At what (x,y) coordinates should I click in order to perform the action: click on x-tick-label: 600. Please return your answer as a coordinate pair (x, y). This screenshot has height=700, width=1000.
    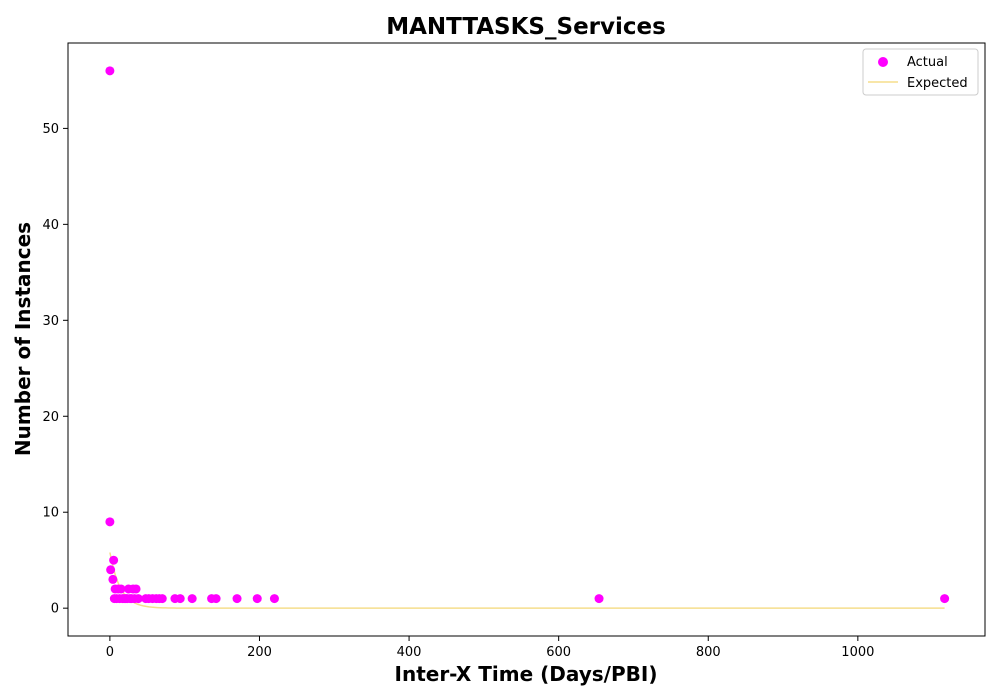
    Looking at the image, I should click on (558, 652).